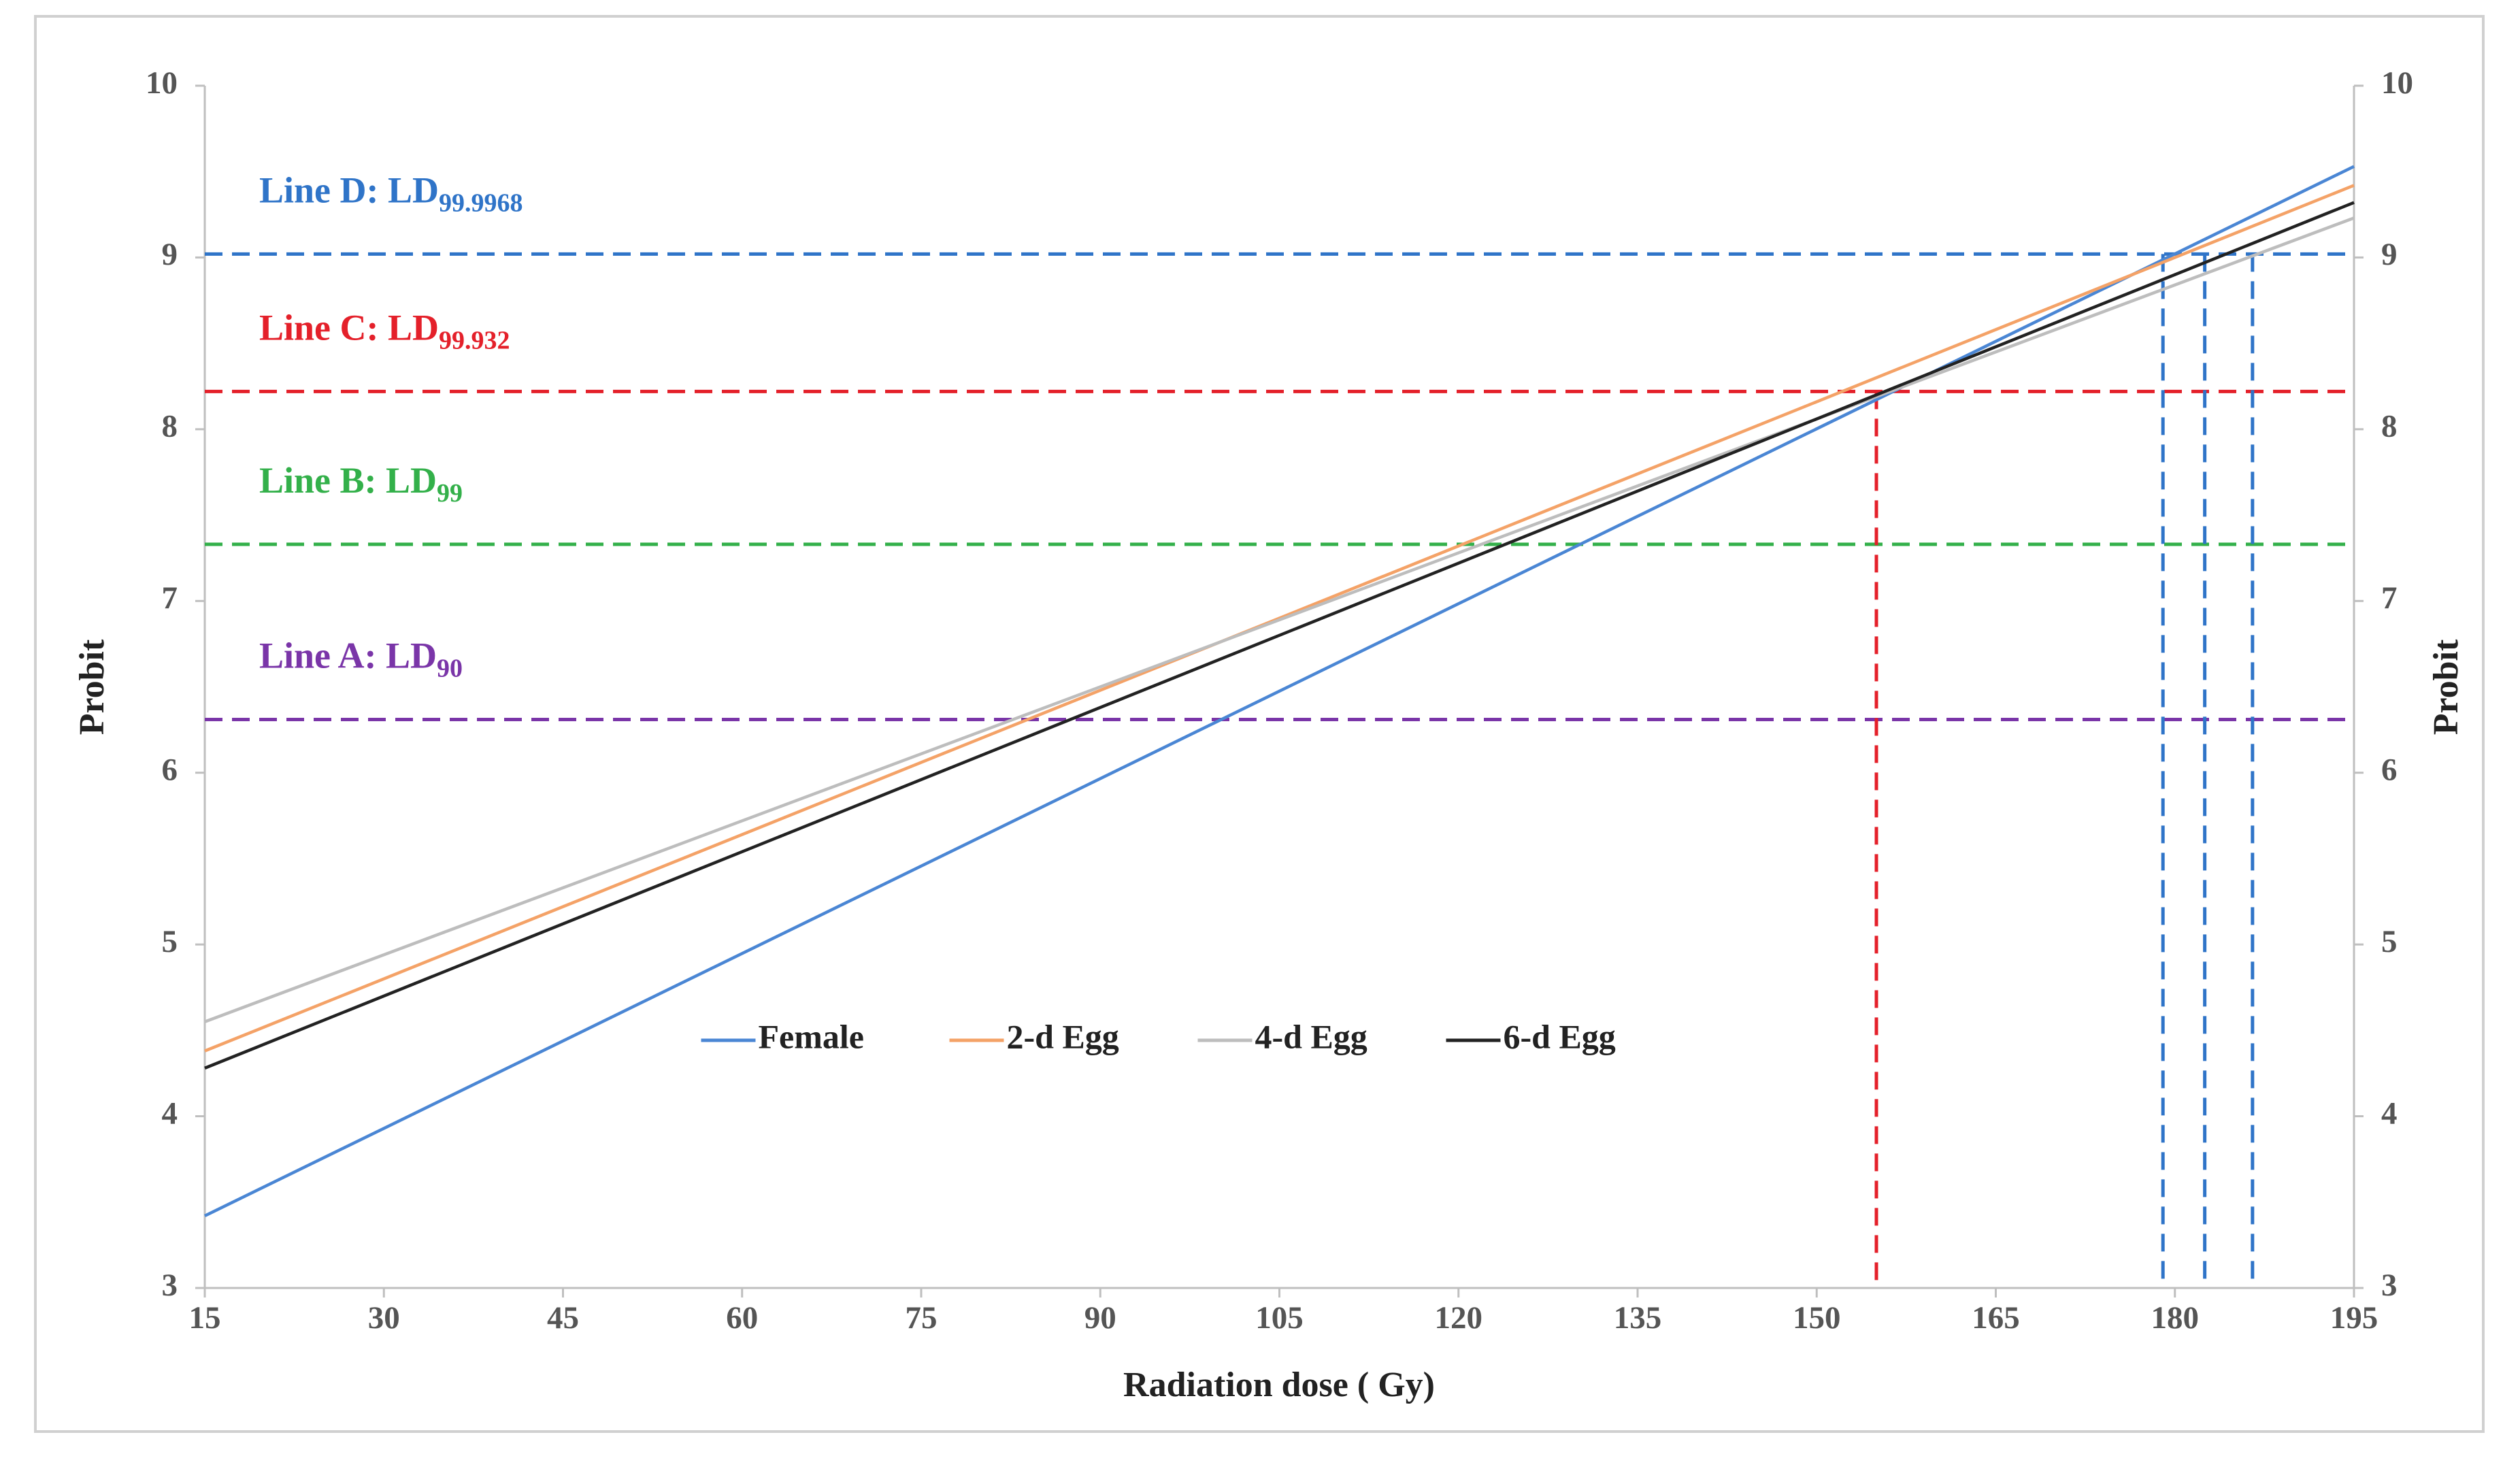 This screenshot has height=1471, width=2520. I want to click on y-tick-label: 8, so click(170, 427).